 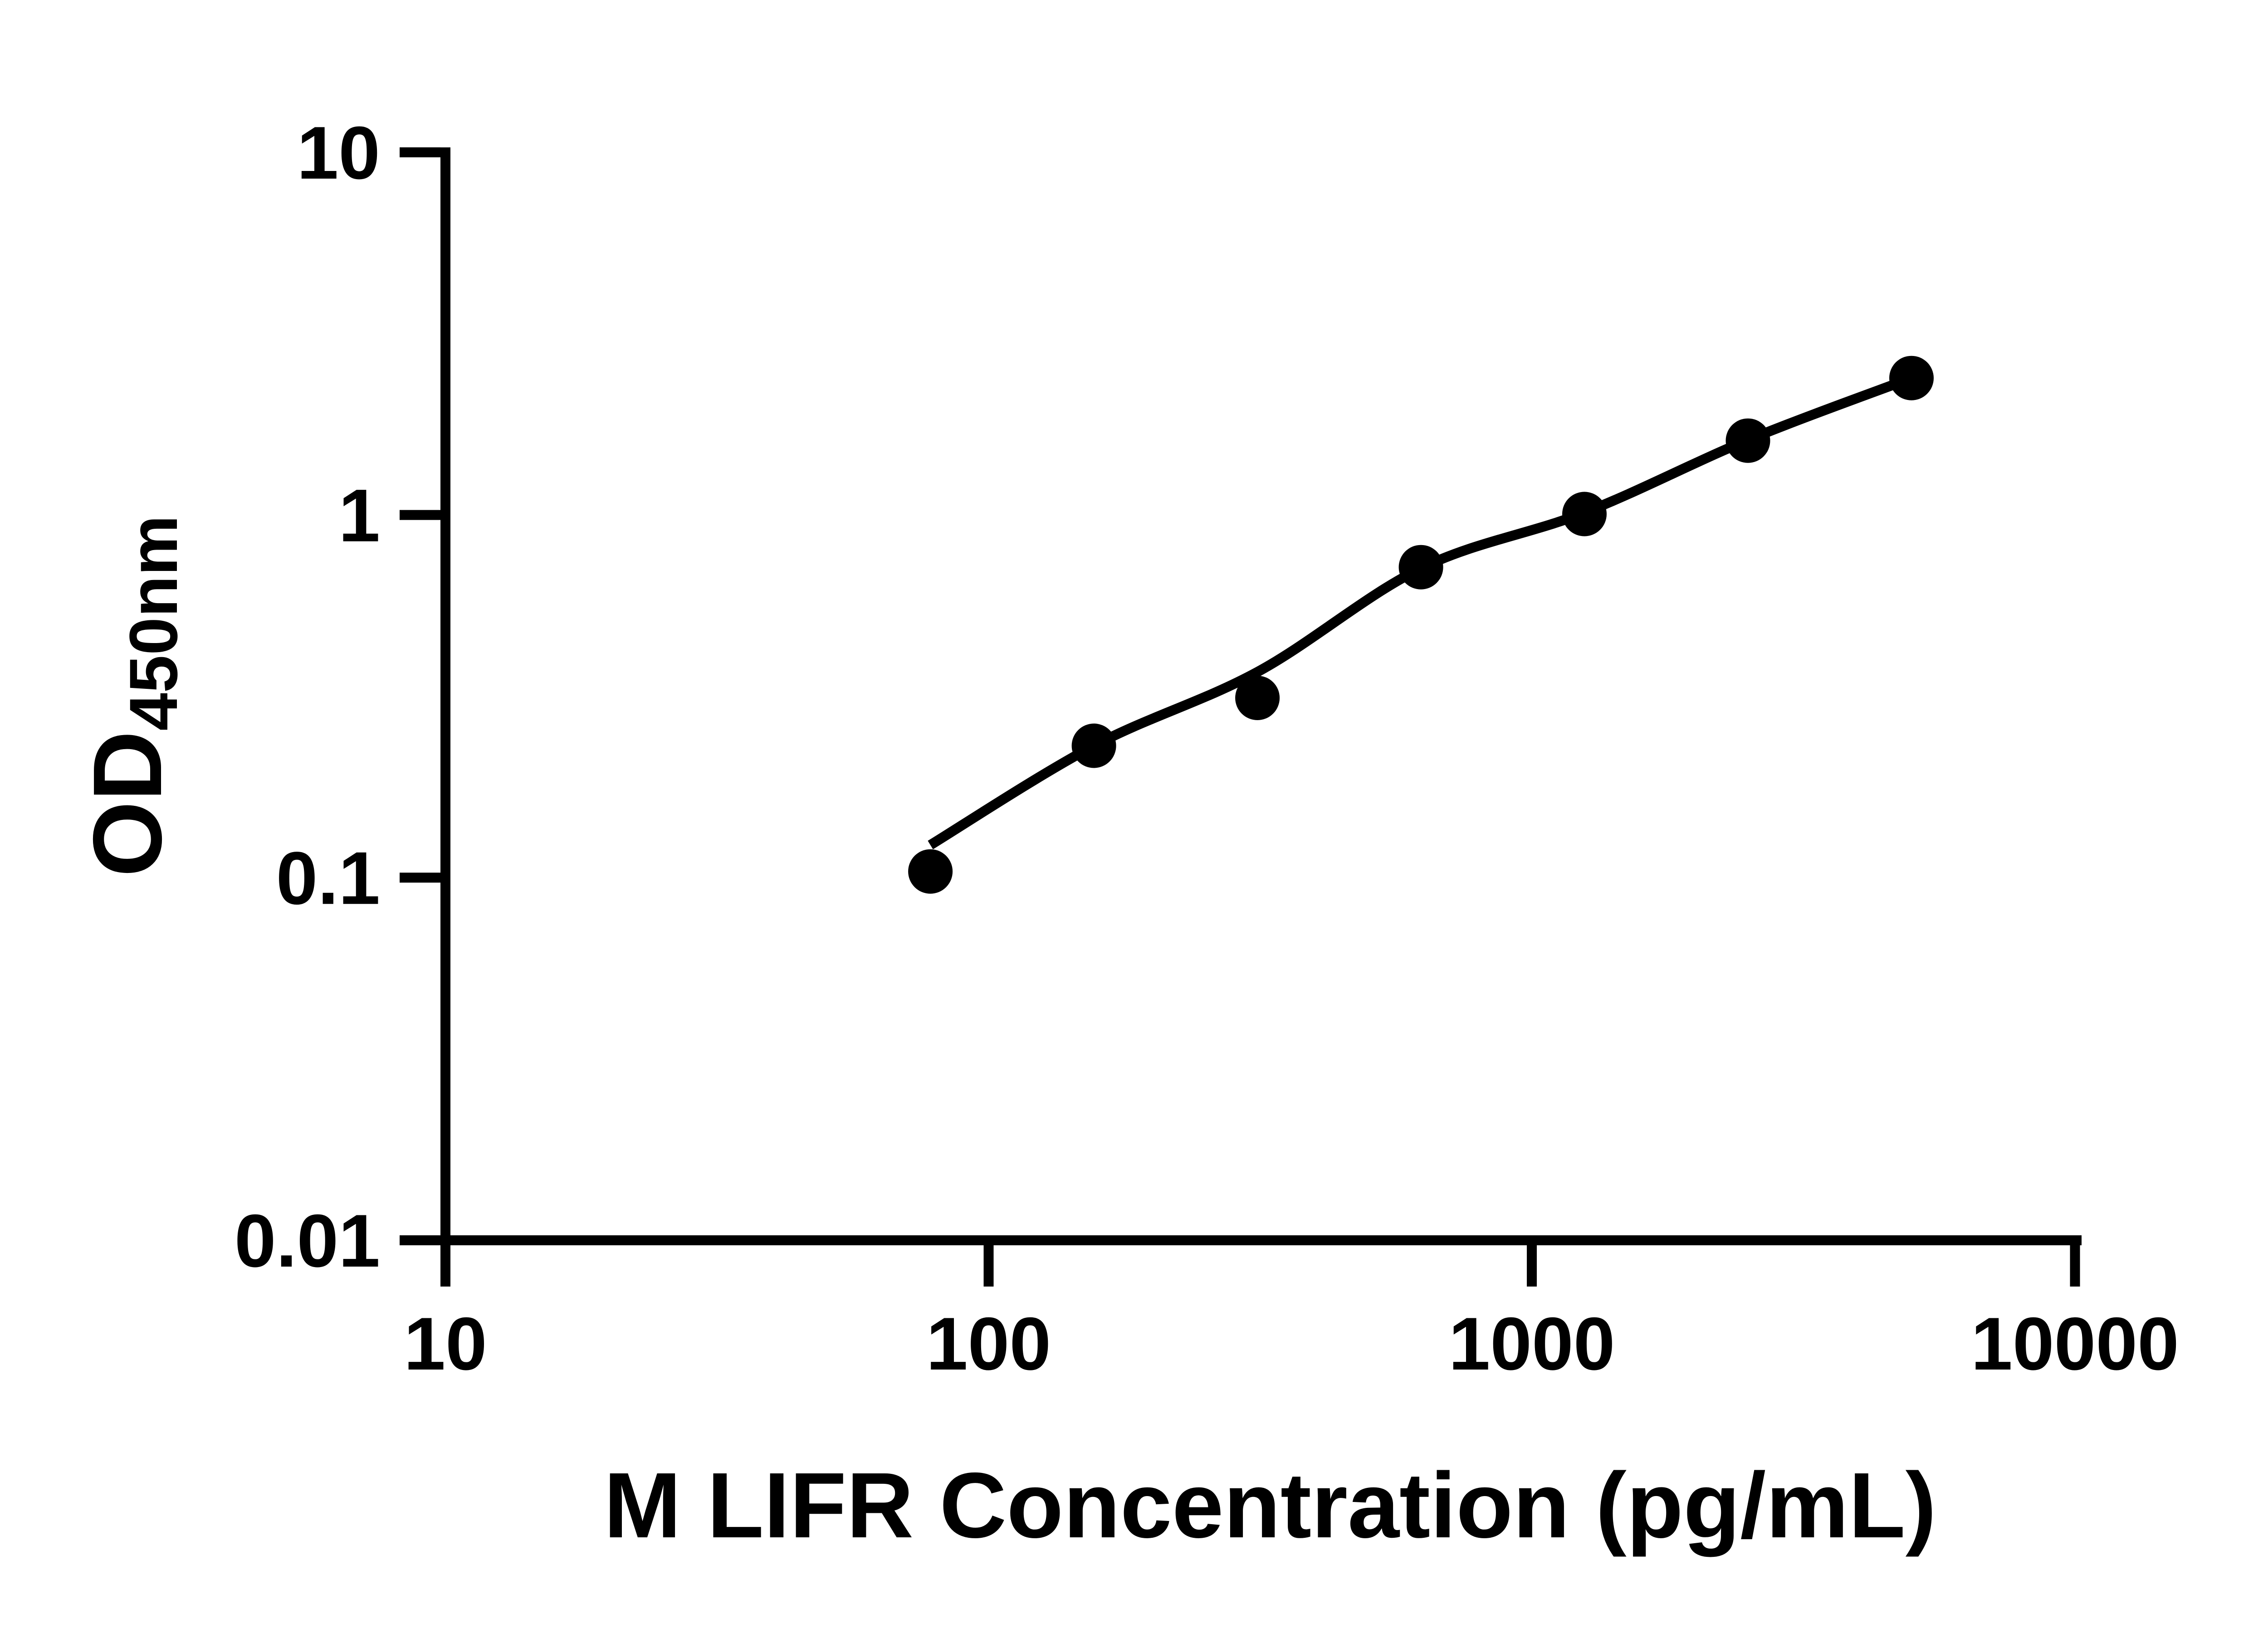 I want to click on y-tick-label: 0.01, so click(x=308, y=1240).